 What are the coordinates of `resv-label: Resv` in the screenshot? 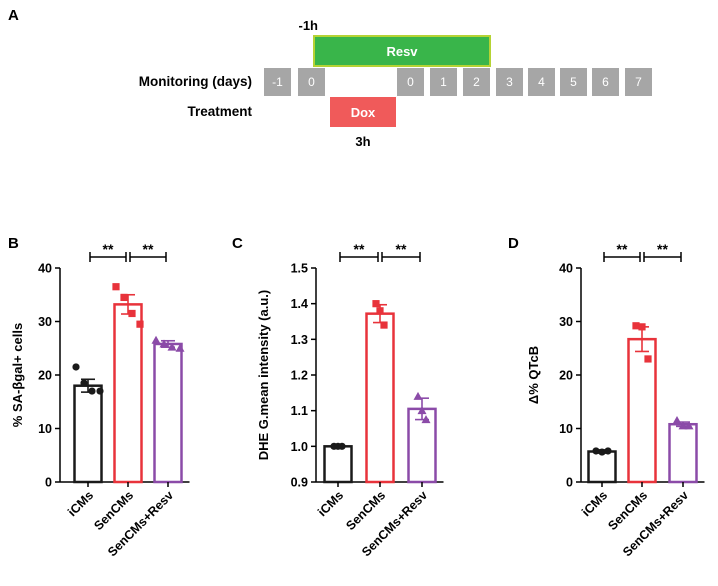 It's located at (402, 51).